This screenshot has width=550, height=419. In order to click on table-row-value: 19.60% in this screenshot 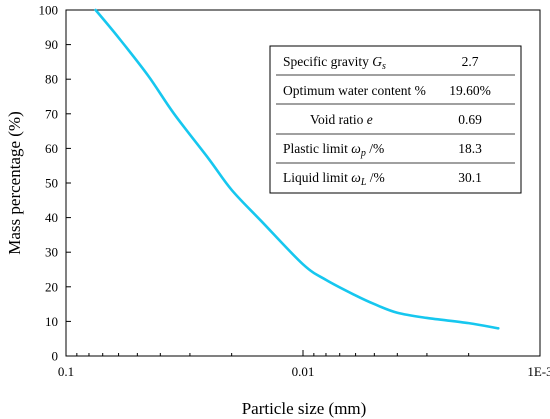, I will do `click(470, 90)`.